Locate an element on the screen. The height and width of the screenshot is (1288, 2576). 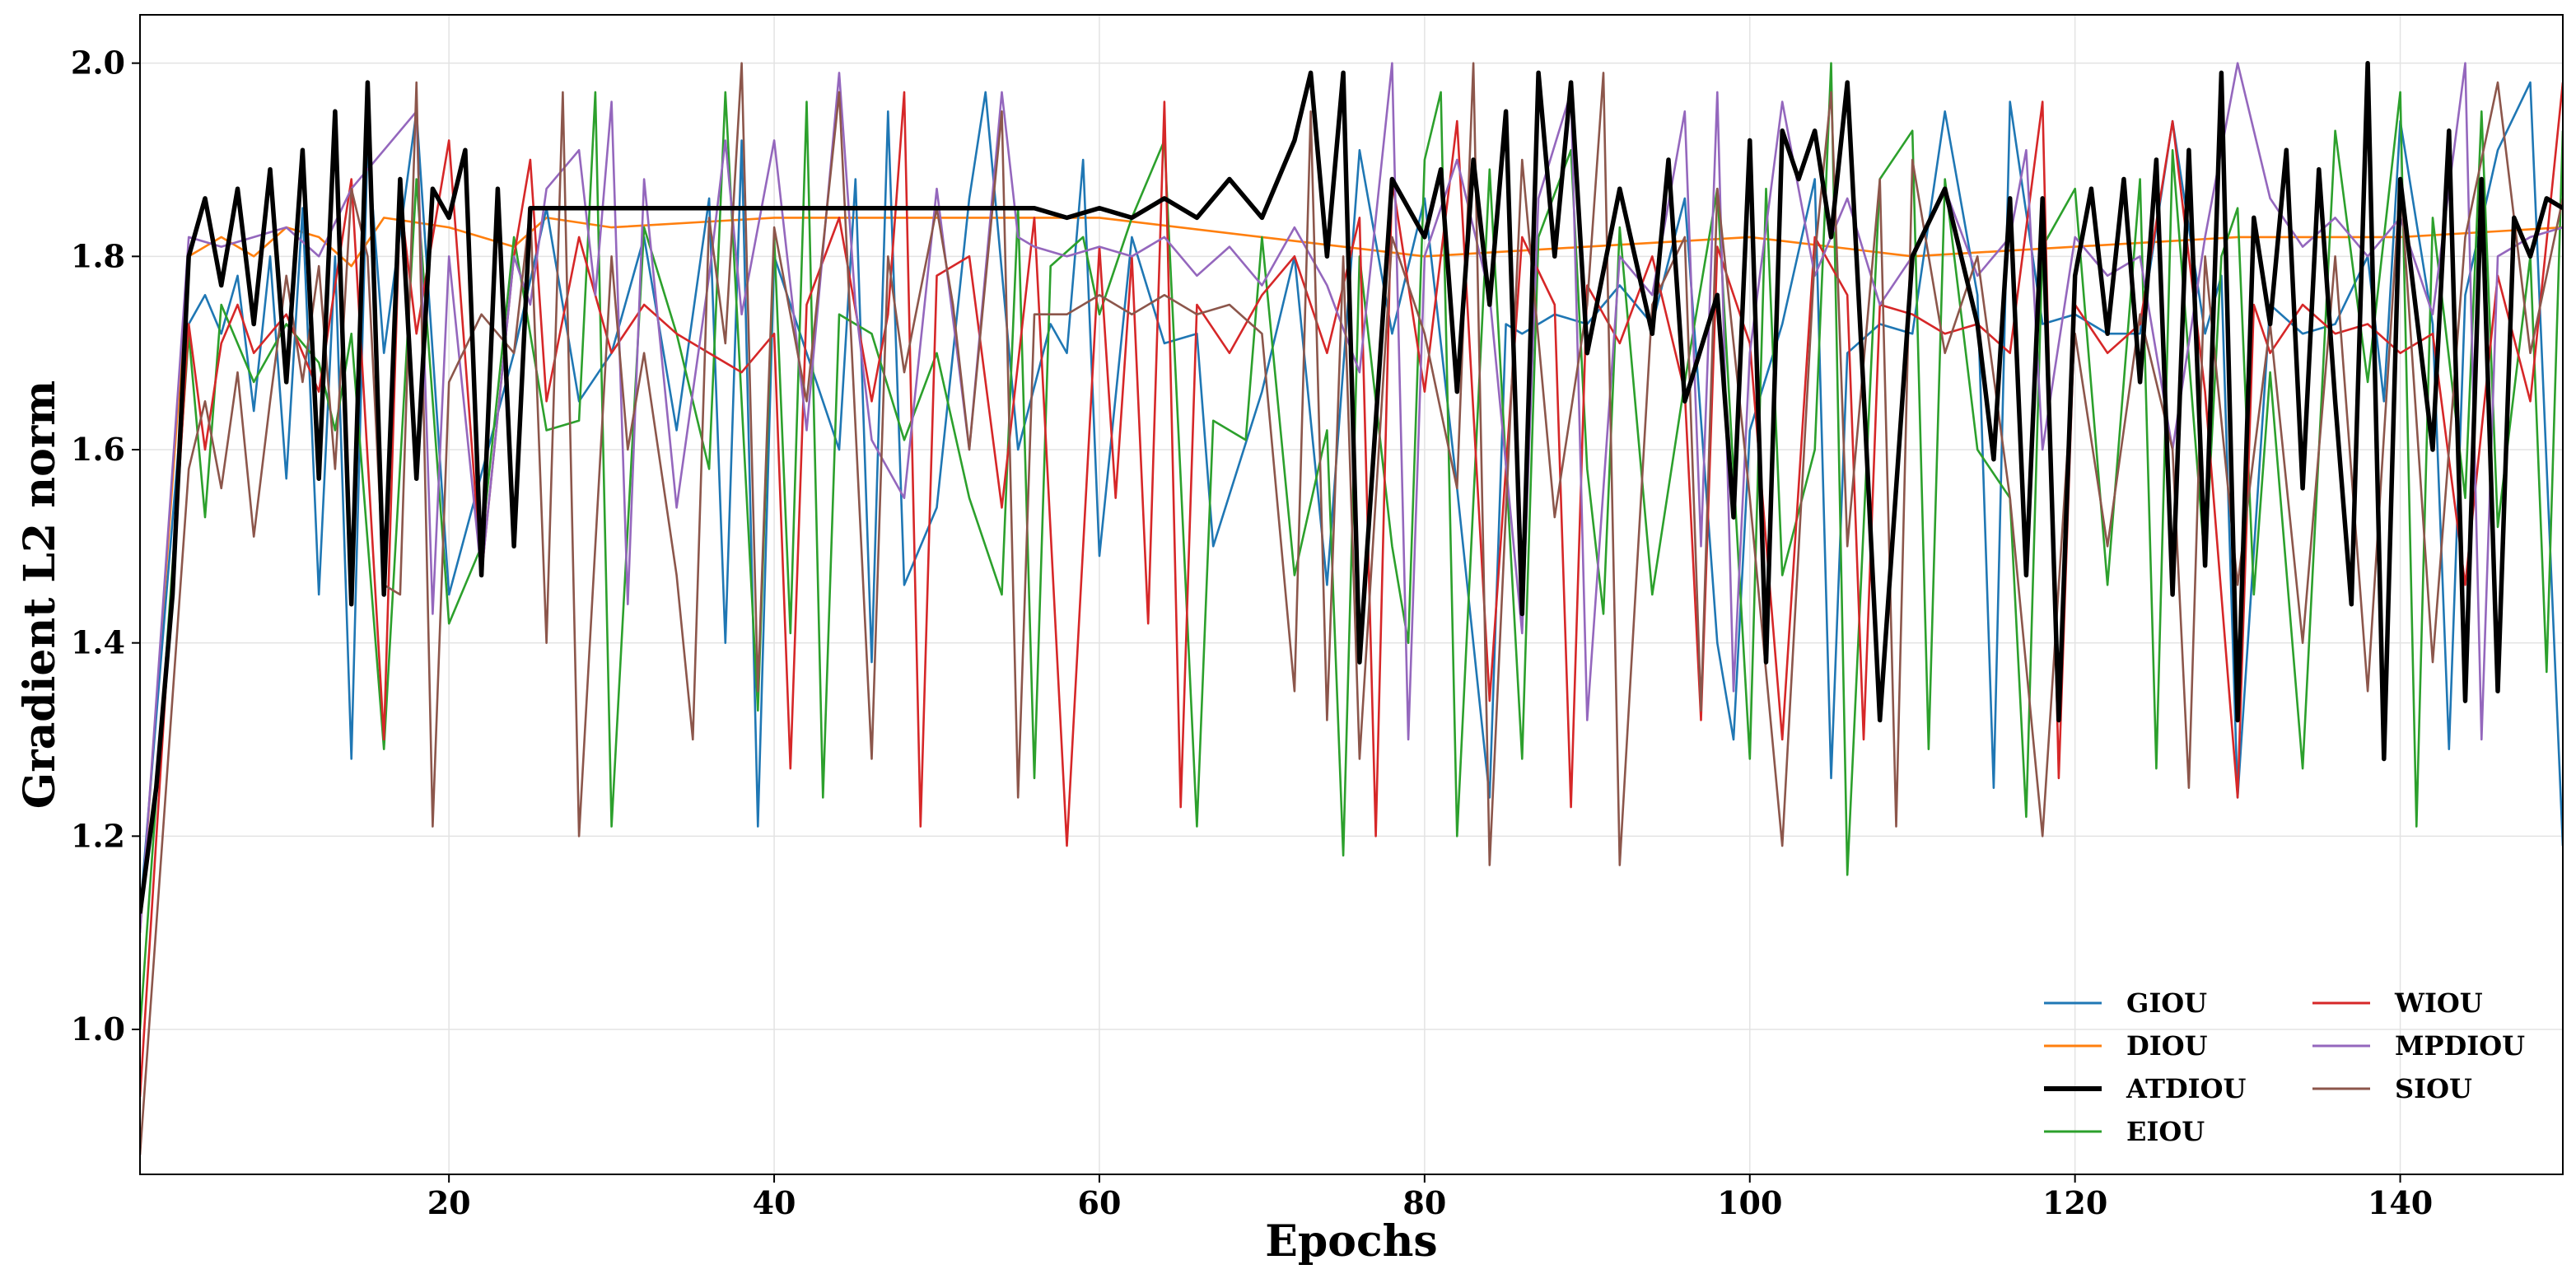
legend: GIOU DIOU ATDIOU EIOU WIOU MPDIOU SIOU is located at coordinates (2284, 1067).